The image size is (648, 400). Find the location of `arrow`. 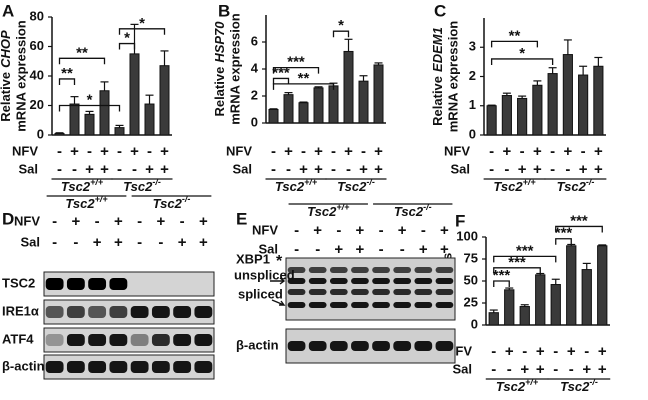

arrow is located at coordinates (278, 281).